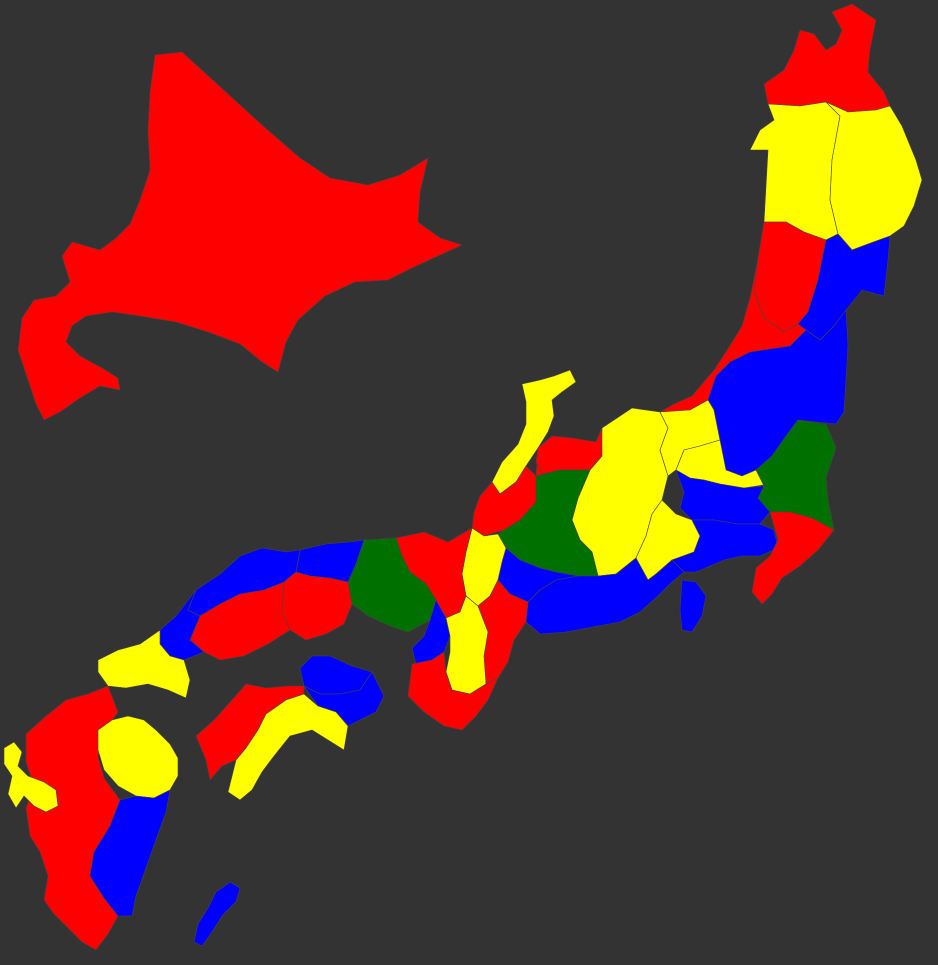  What do you see at coordinates (31, 777) in the screenshot?
I see `region-nagasaki-islands` at bounding box center [31, 777].